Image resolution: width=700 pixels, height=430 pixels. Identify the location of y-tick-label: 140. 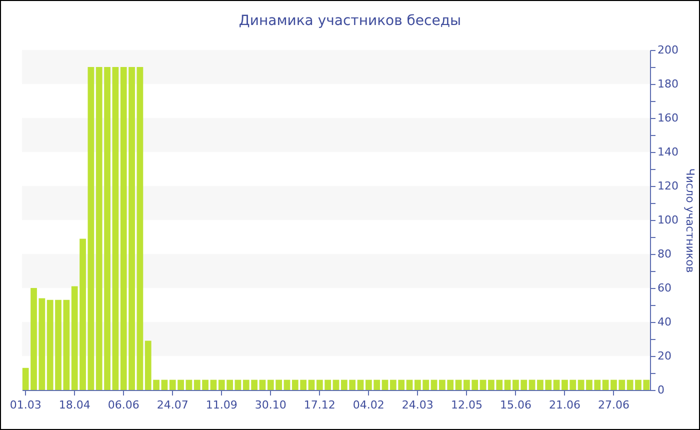
(668, 152).